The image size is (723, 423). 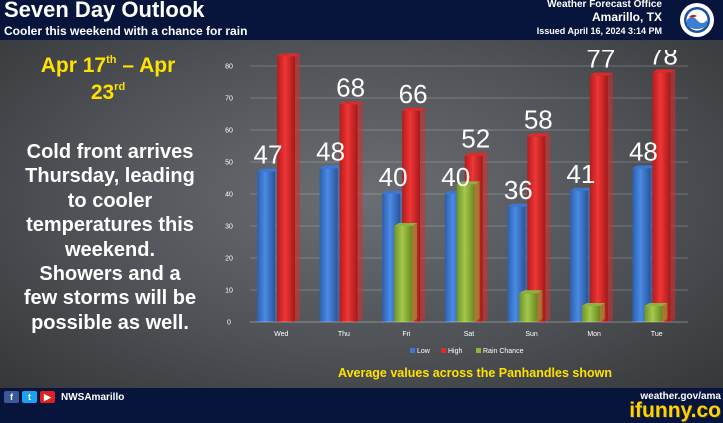 What do you see at coordinates (406, 334) in the screenshot?
I see `x-tick-label: Fri` at bounding box center [406, 334].